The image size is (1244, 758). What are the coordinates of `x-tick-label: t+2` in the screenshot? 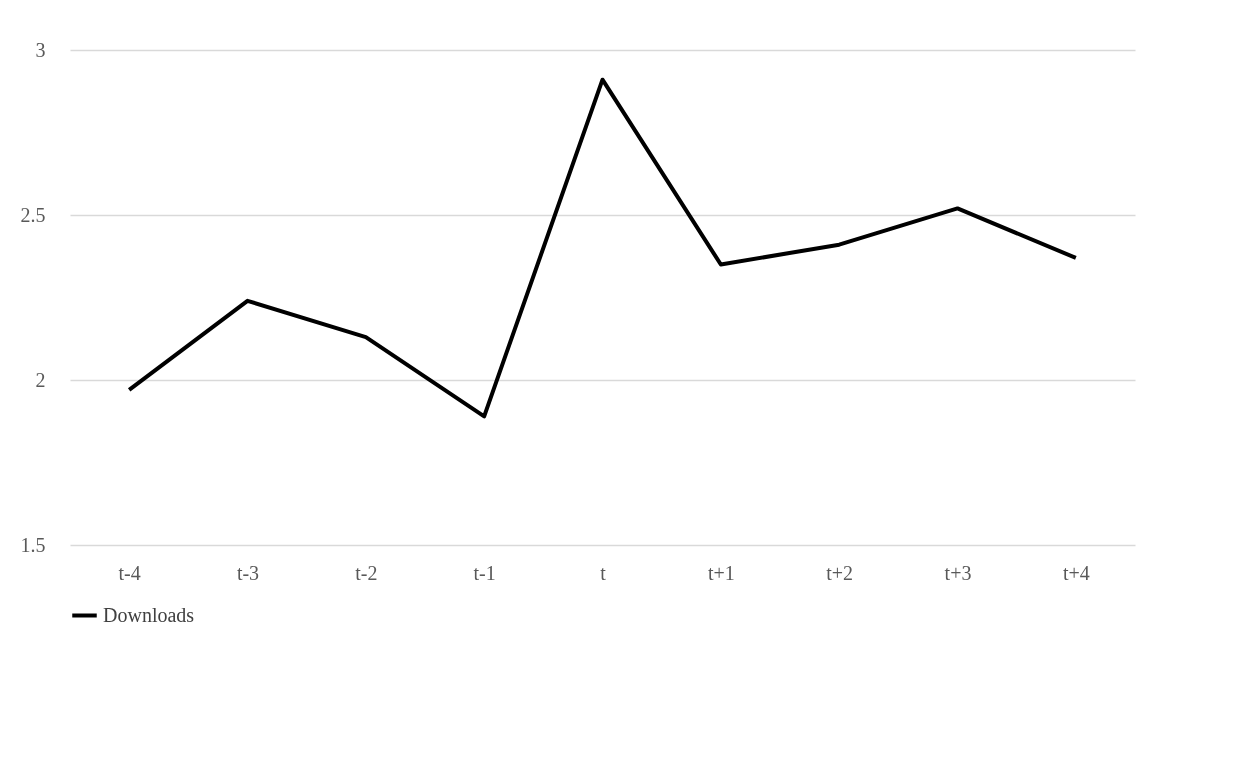 It's located at (840, 572).